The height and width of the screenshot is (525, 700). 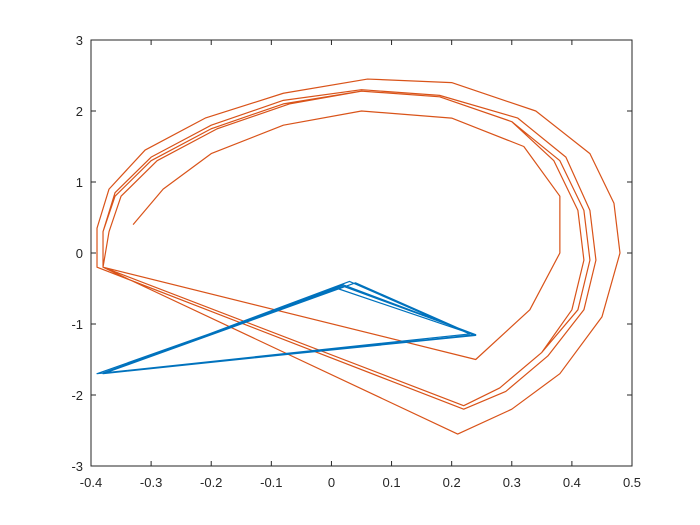 What do you see at coordinates (392, 482) in the screenshot?
I see `x-tick-label: 0.1` at bounding box center [392, 482].